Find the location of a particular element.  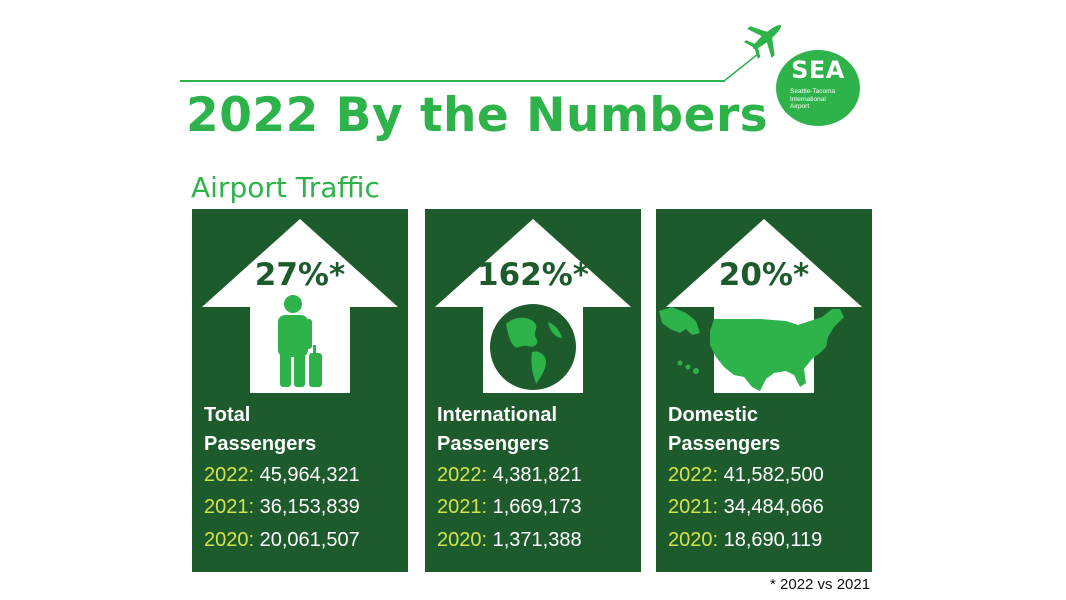

logo-text: SEA is located at coordinates (818, 70).